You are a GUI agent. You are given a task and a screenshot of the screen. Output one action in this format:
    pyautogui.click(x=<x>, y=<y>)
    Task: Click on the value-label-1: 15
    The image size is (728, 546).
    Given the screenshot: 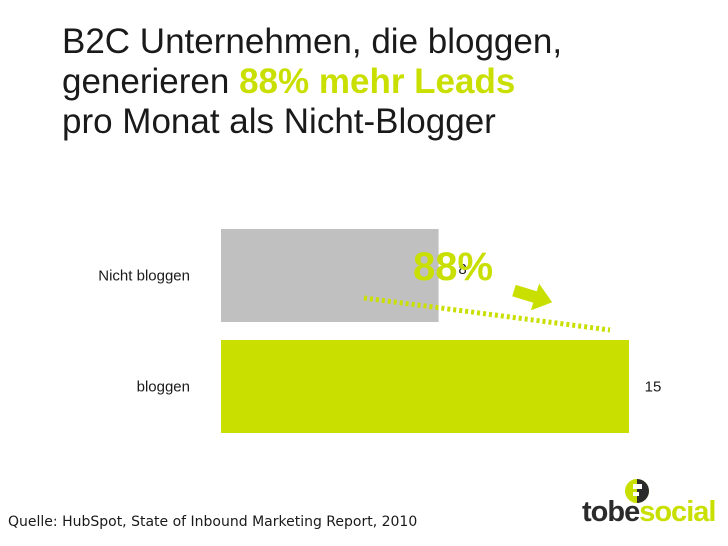 What is the action you would take?
    pyautogui.click(x=653, y=387)
    